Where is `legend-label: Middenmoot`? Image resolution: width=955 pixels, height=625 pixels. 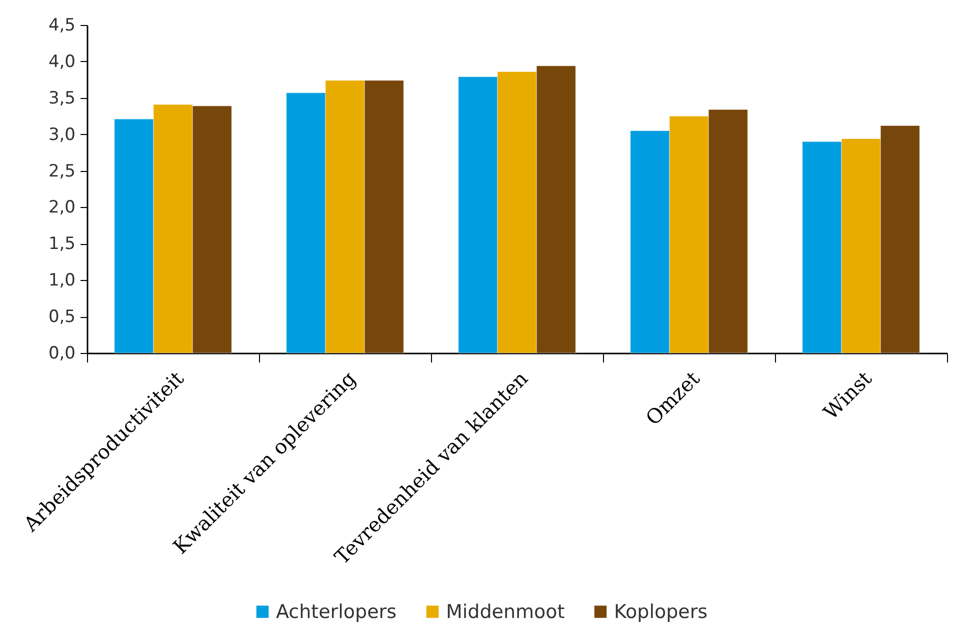
legend-label: Middenmoot is located at coordinates (505, 611).